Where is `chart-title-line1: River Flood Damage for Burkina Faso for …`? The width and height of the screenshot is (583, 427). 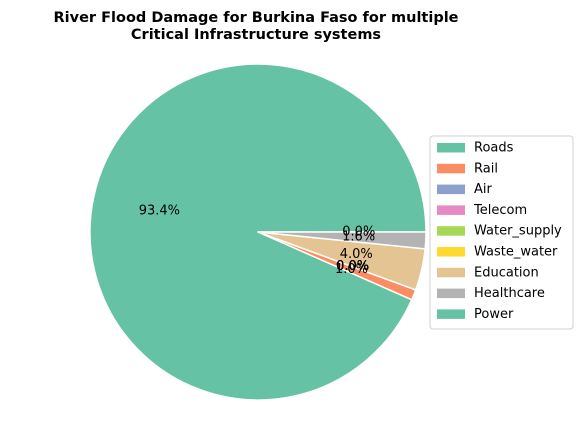 chart-title-line1: River Flood Damage for Burkina Faso for … is located at coordinates (255, 18).